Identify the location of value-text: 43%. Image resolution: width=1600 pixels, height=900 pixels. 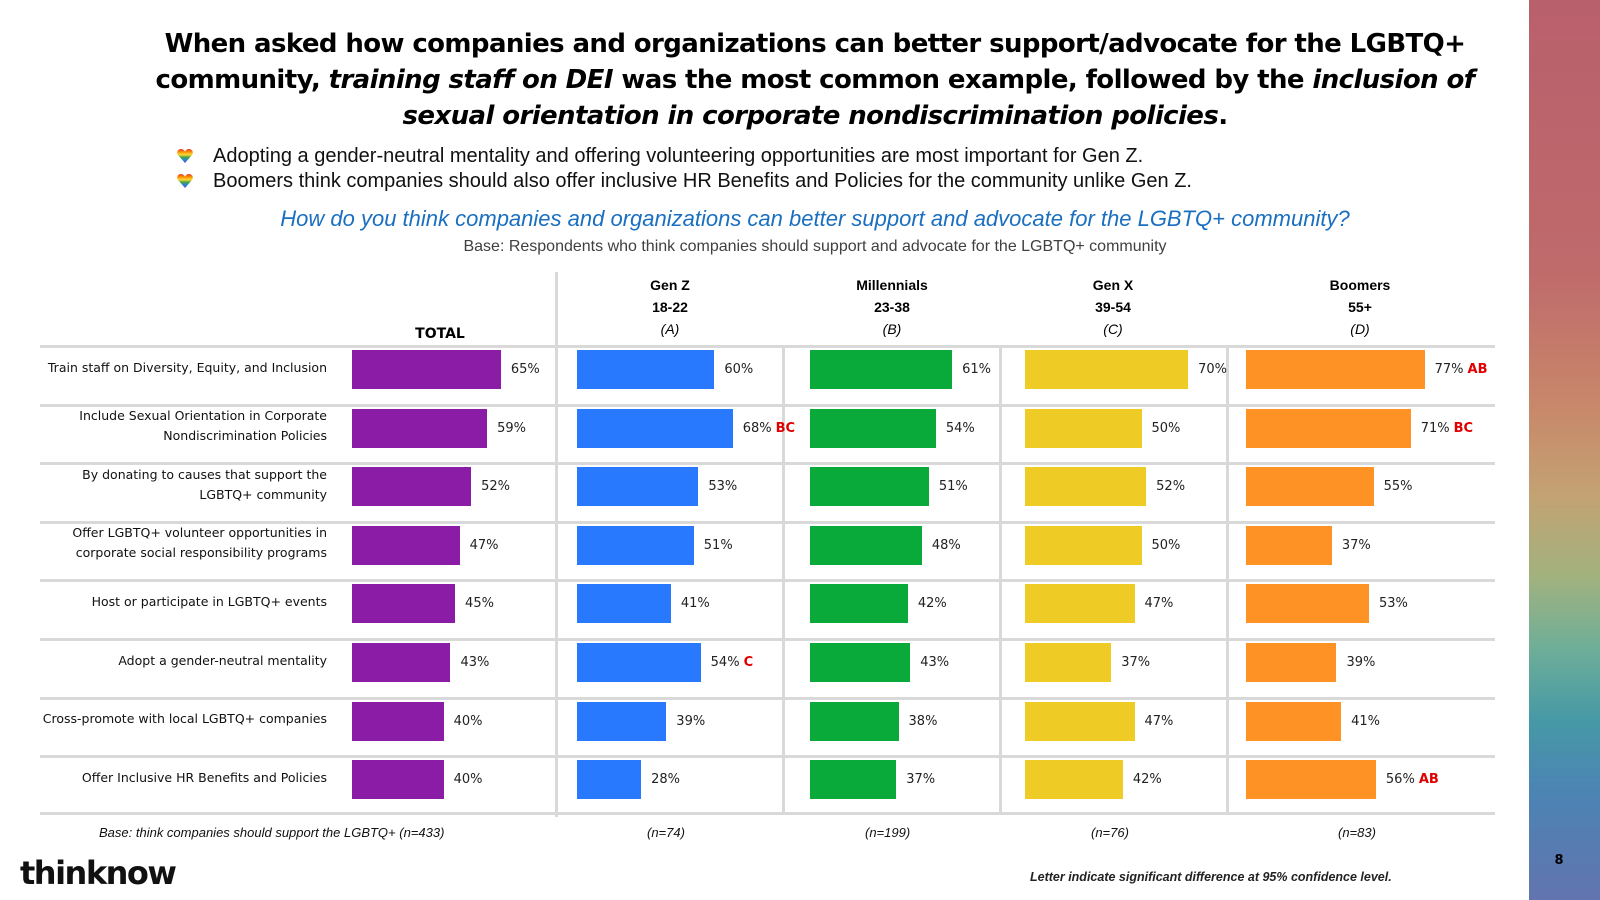
(935, 662).